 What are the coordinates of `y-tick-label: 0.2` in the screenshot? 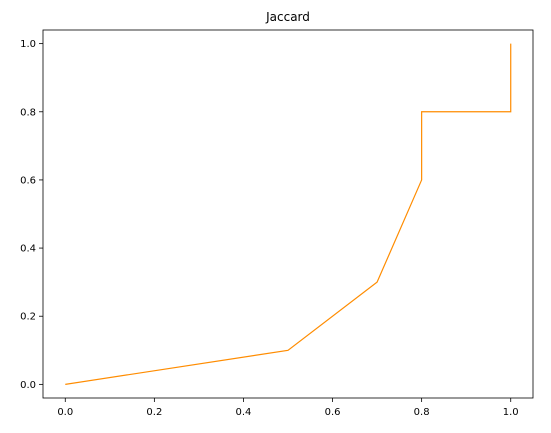 It's located at (28, 317).